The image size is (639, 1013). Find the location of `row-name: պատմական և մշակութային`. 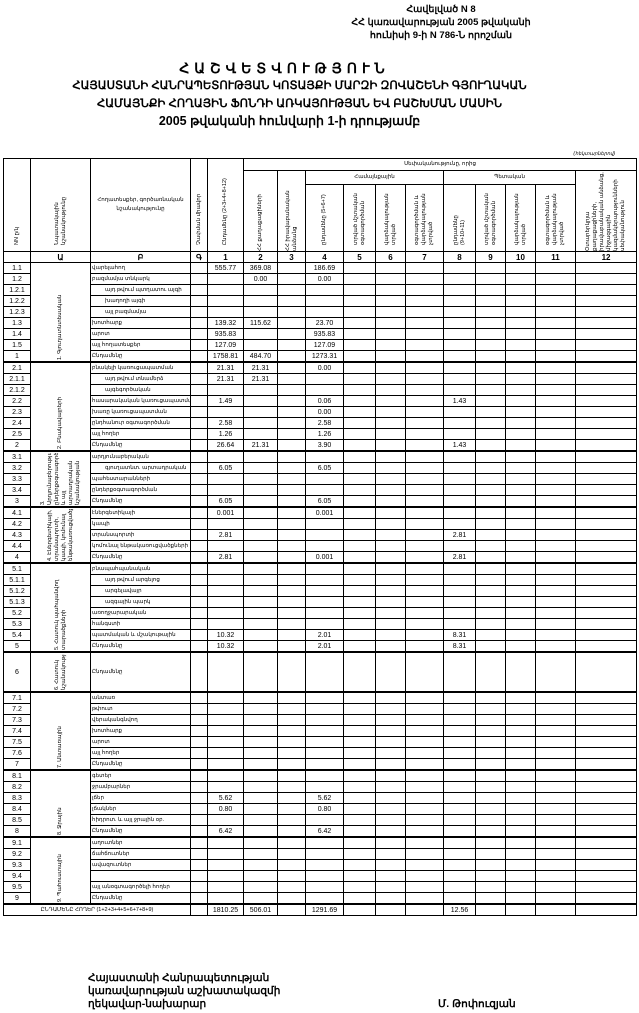

row-name: պատմական և մշակութային is located at coordinates (140, 635).